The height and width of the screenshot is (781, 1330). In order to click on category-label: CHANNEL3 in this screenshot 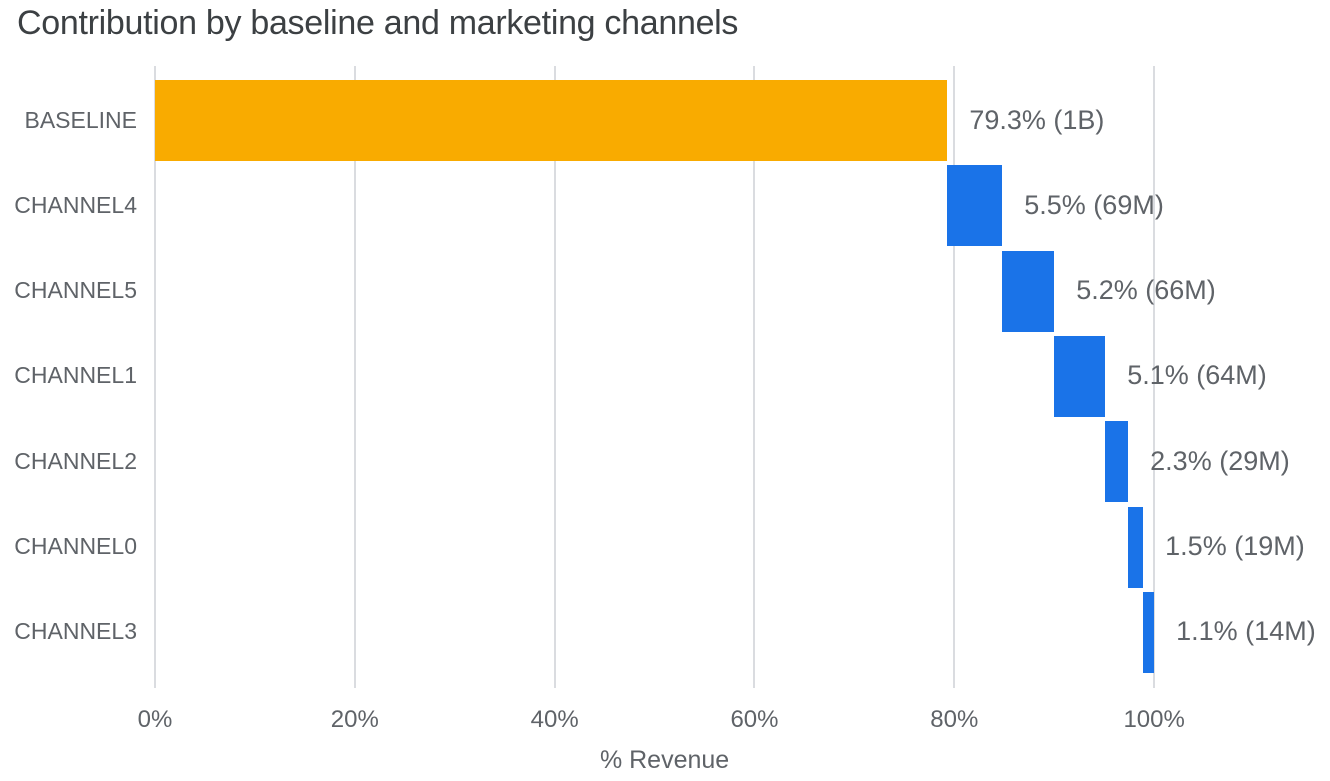, I will do `click(75, 631)`.